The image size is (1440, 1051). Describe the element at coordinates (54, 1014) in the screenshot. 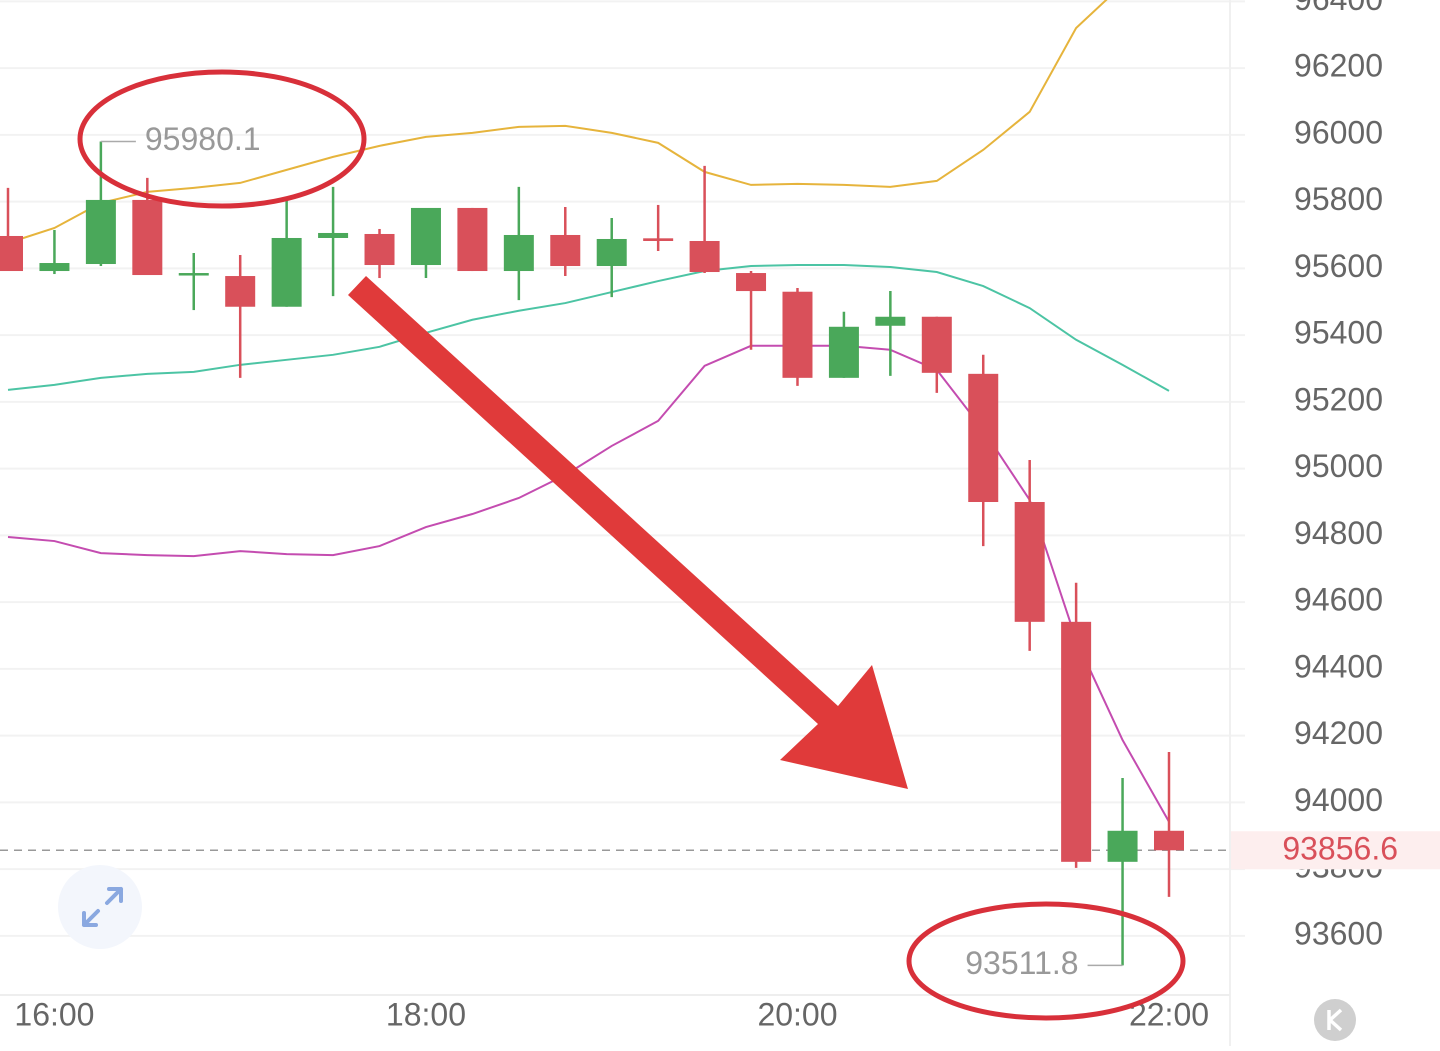

I see `x-tick-label: 16:00` at that location.